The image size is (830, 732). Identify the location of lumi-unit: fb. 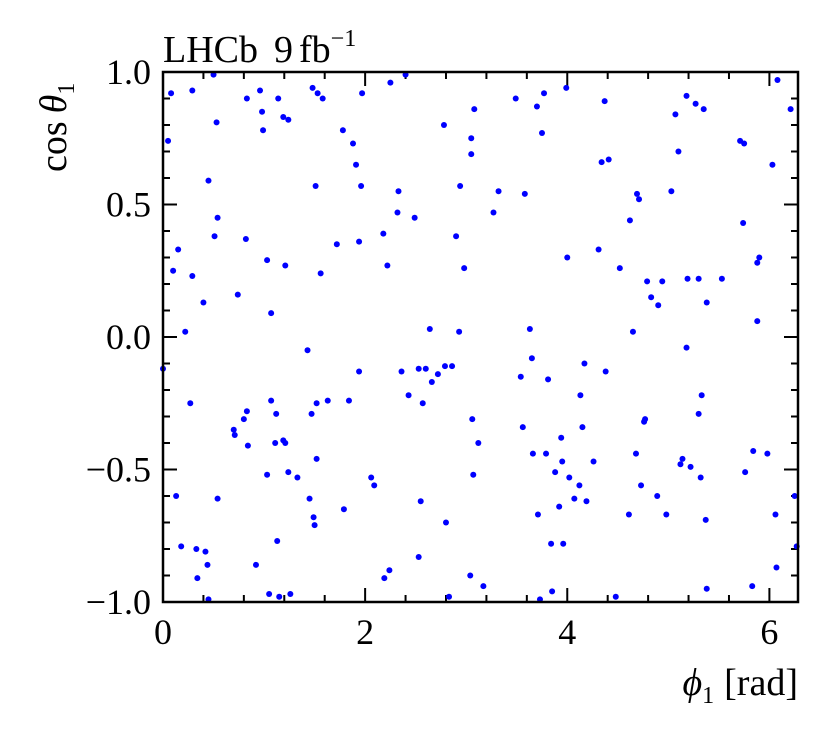
(315, 50).